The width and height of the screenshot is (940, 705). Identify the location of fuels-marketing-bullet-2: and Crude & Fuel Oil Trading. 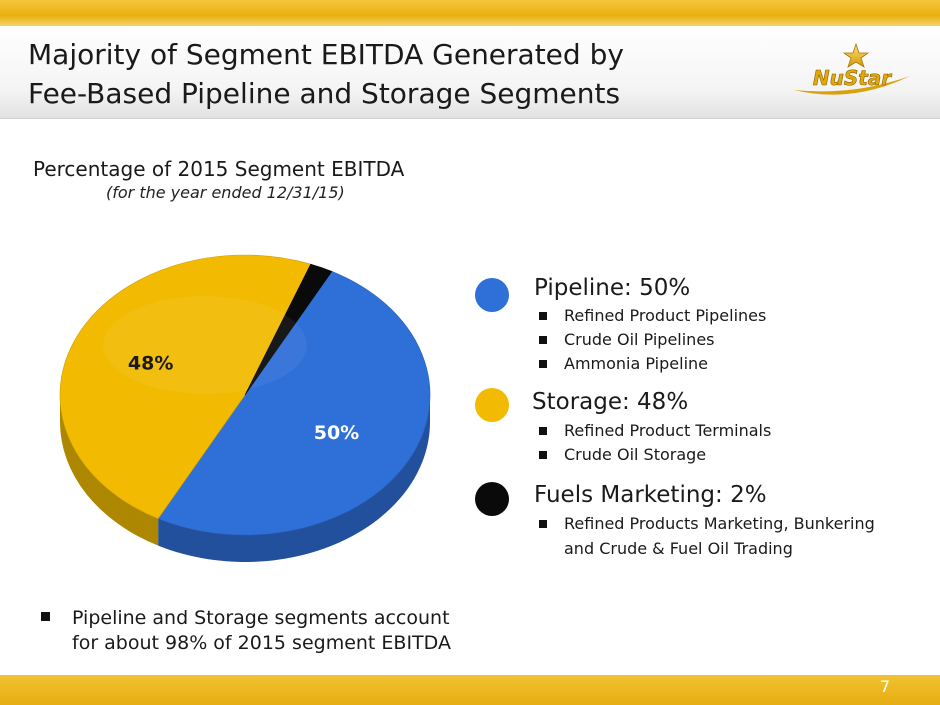
(678, 548).